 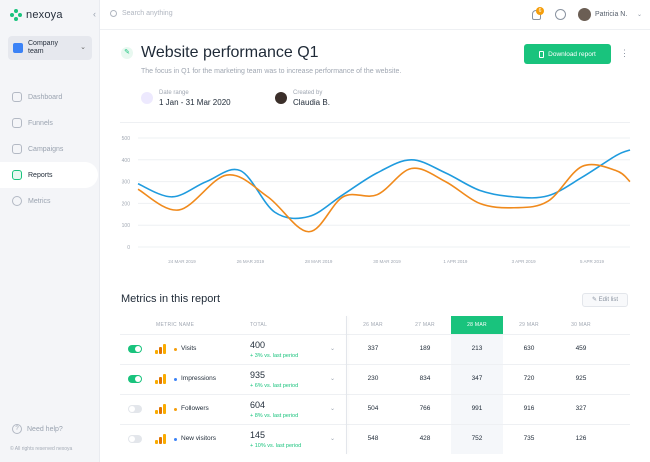 I want to click on metric-delta: + 10% vs. last period, so click(x=276, y=446).